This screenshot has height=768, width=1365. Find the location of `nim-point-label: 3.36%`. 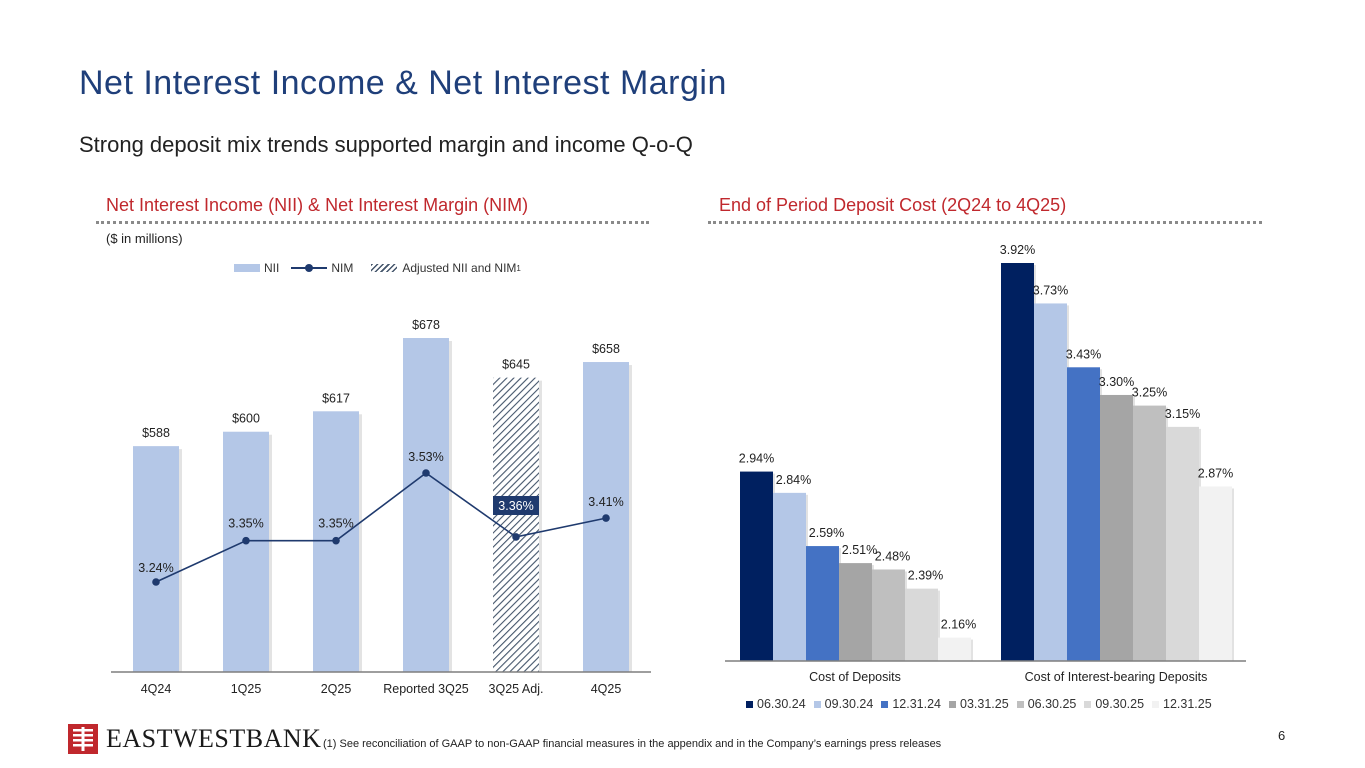

nim-point-label: 3.36% is located at coordinates (515, 506).